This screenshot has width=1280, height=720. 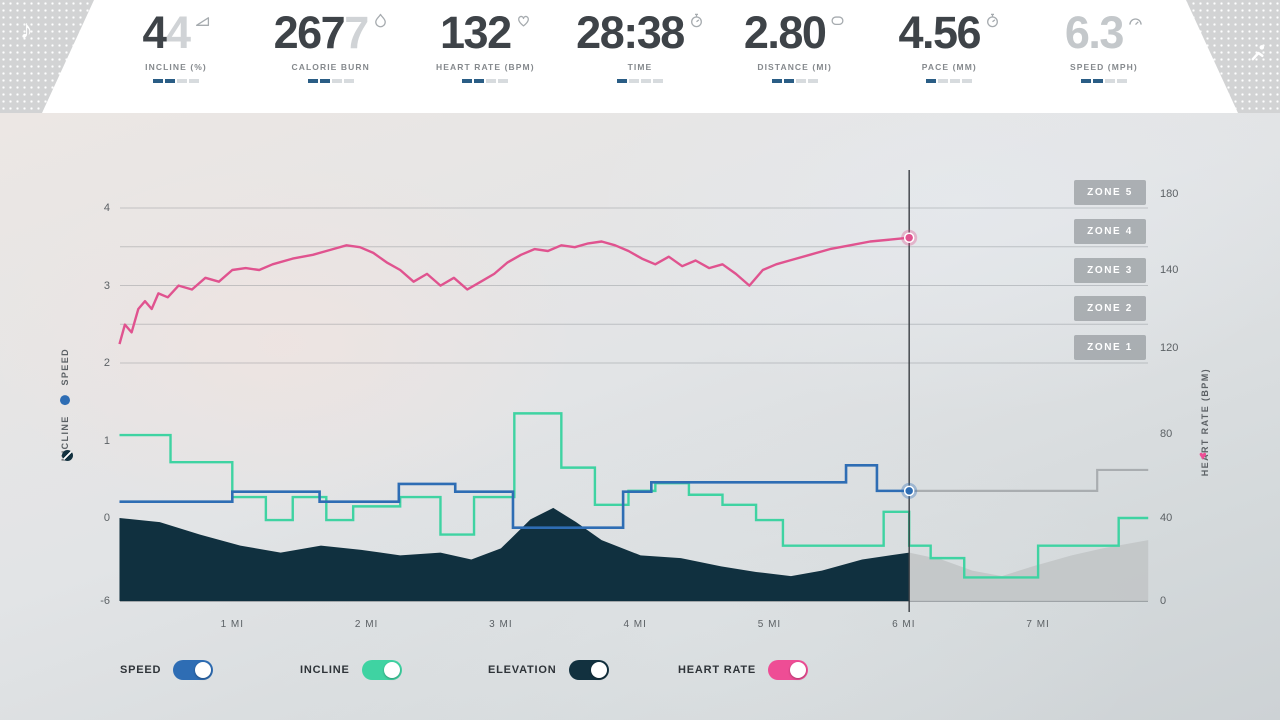 What do you see at coordinates (380, 23) in the screenshot?
I see `flame-icon` at bounding box center [380, 23].